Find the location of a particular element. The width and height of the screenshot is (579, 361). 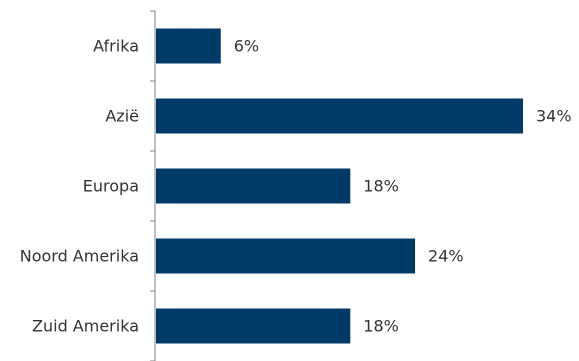

value-label: 24% is located at coordinates (446, 256).